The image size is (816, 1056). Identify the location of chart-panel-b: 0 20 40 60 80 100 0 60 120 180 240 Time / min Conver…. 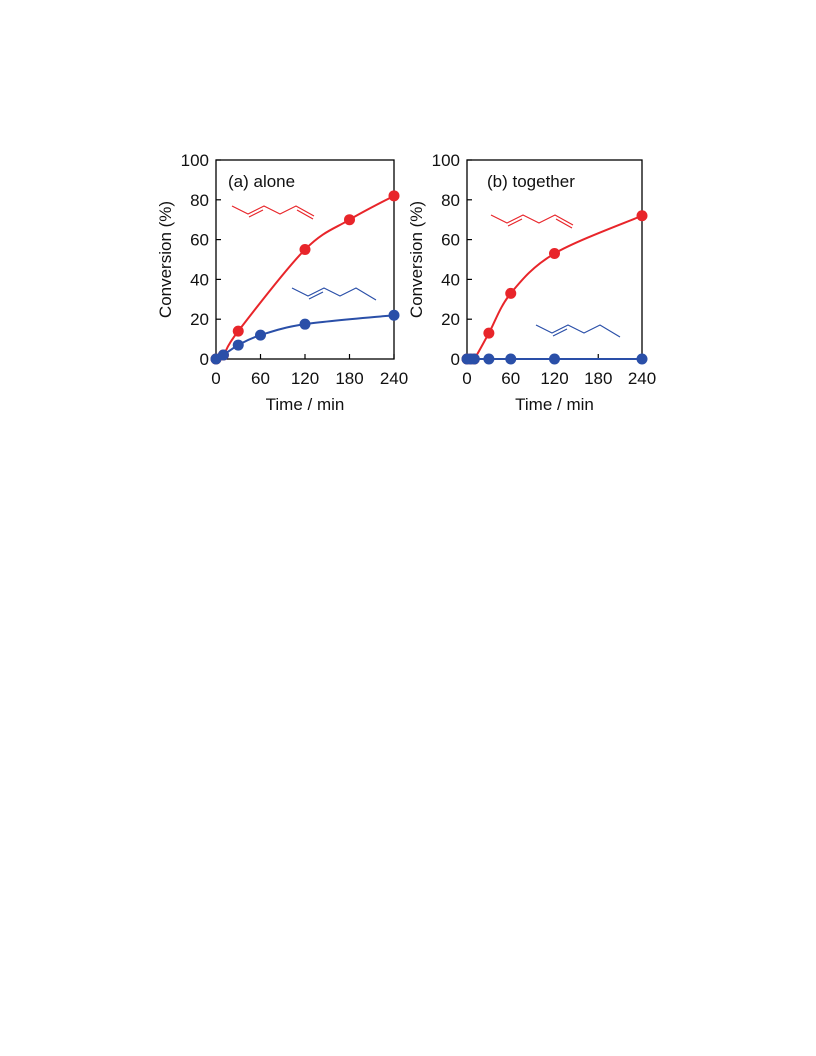
(531, 282).